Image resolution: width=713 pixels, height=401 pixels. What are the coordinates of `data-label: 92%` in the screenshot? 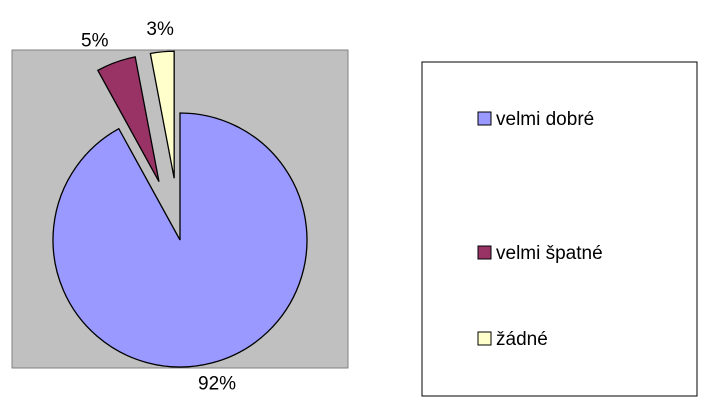 It's located at (217, 383).